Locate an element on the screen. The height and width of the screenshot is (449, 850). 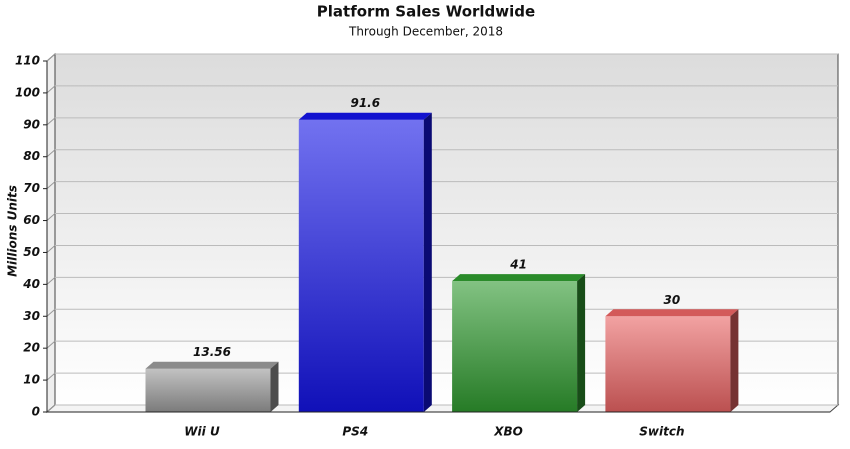
y-tick-label: 90 is located at coordinates (31, 124).